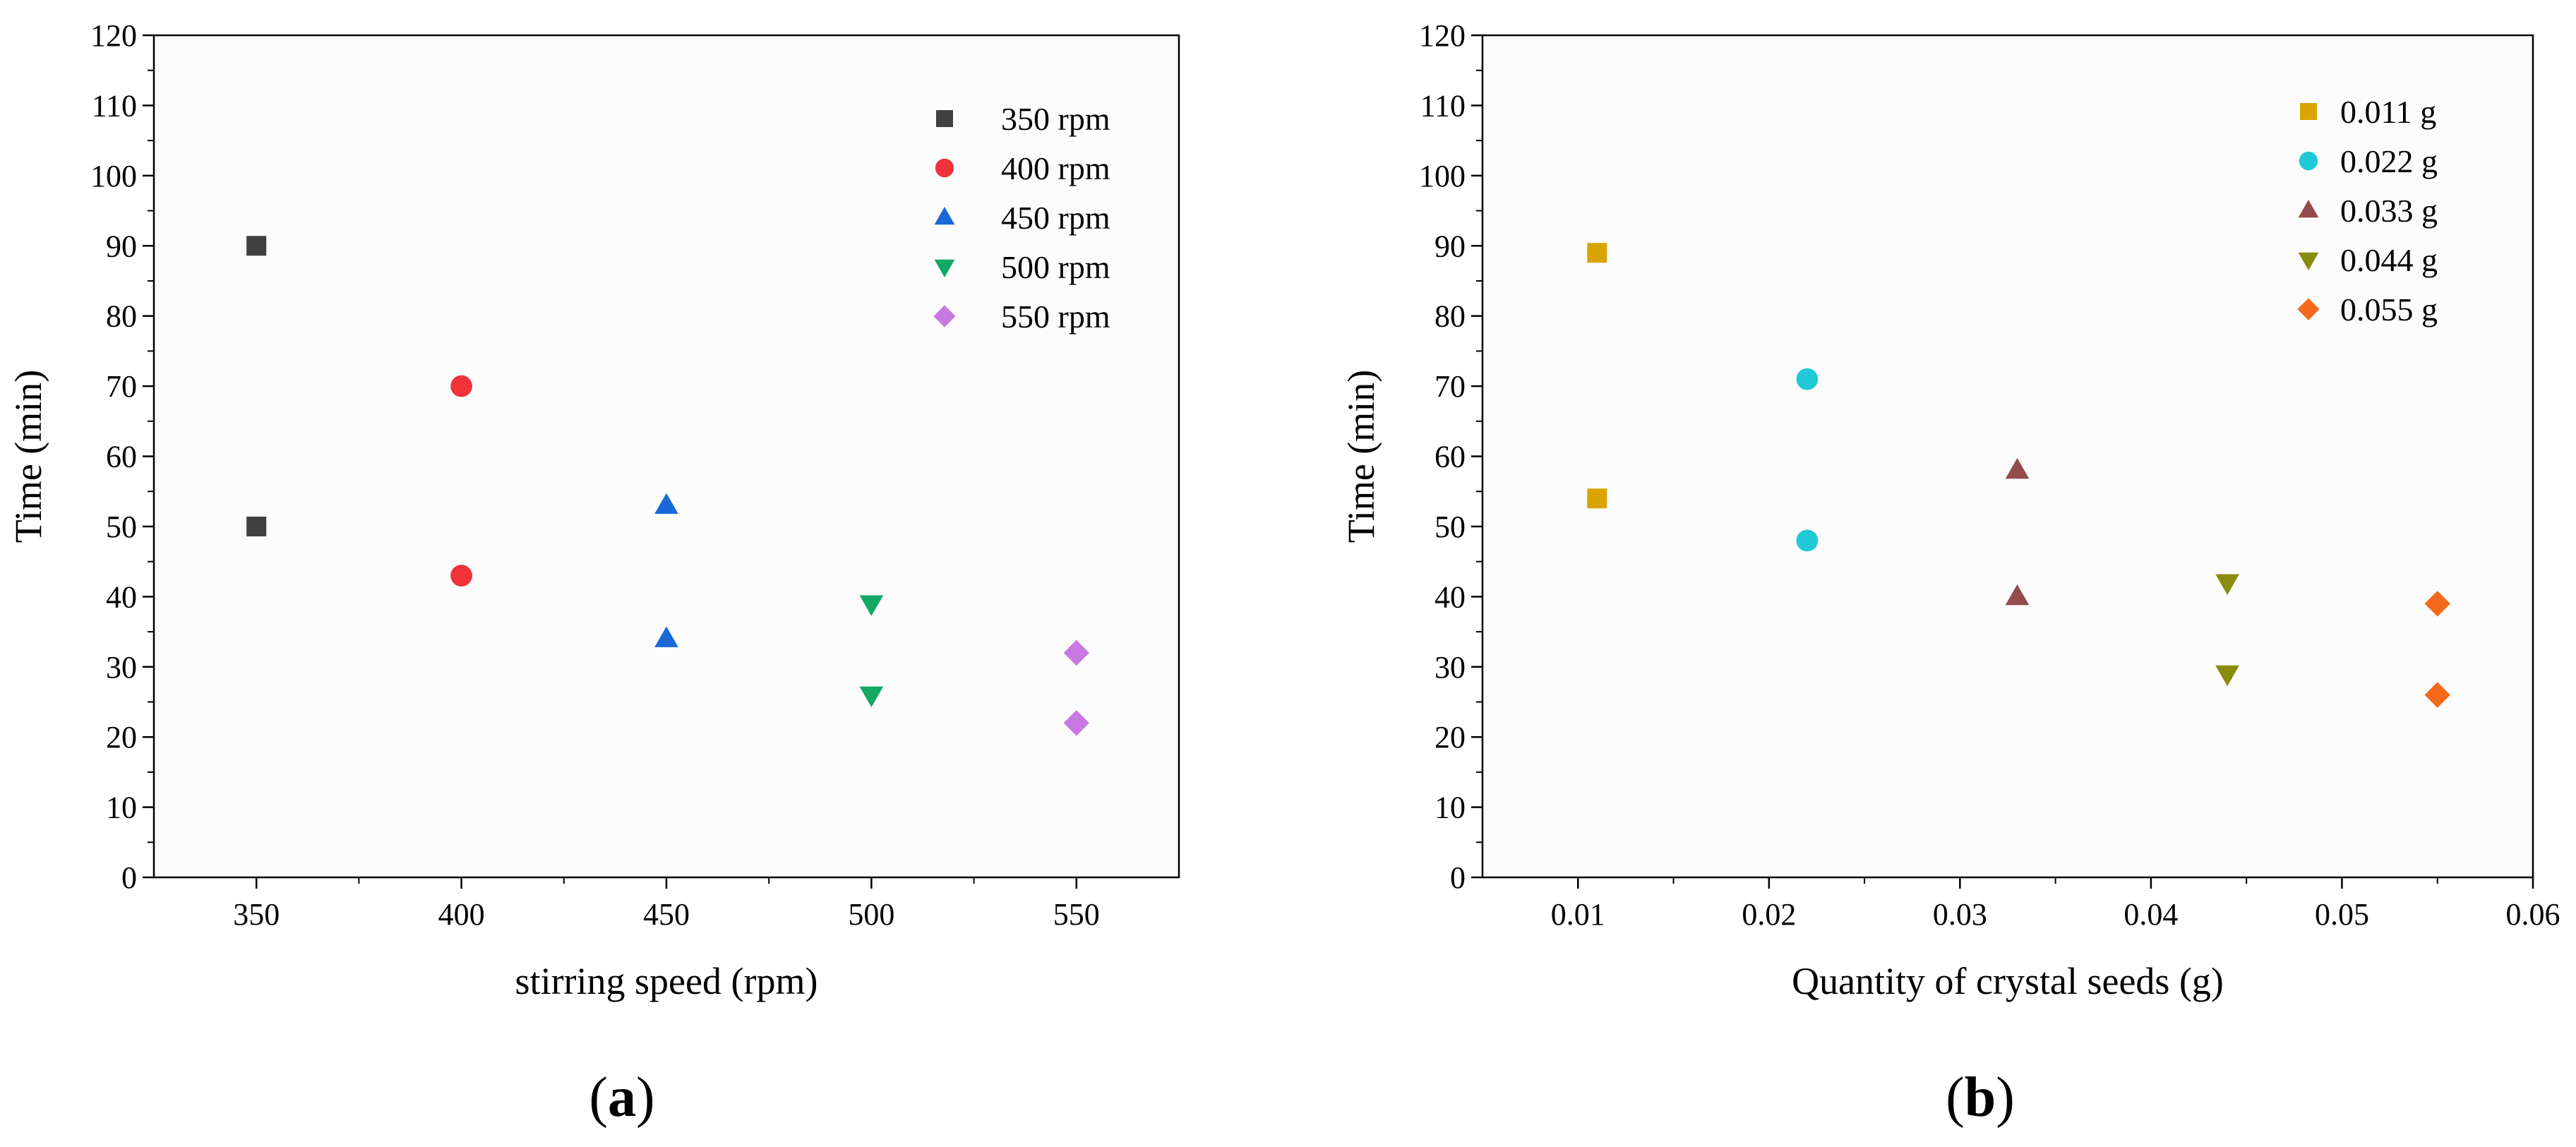 This screenshot has width=2576, height=1147. What do you see at coordinates (1076, 915) in the screenshot?
I see `x-tick-label: 550` at bounding box center [1076, 915].